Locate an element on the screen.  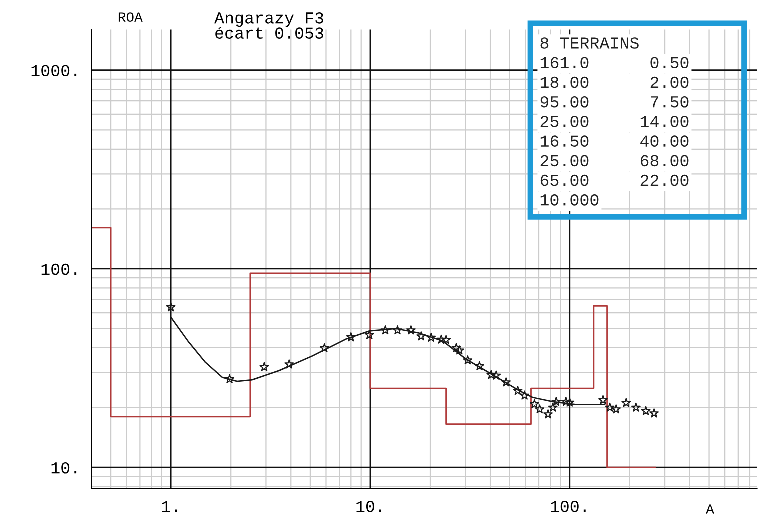
x-tick-label: 10. is located at coordinates (369, 506).